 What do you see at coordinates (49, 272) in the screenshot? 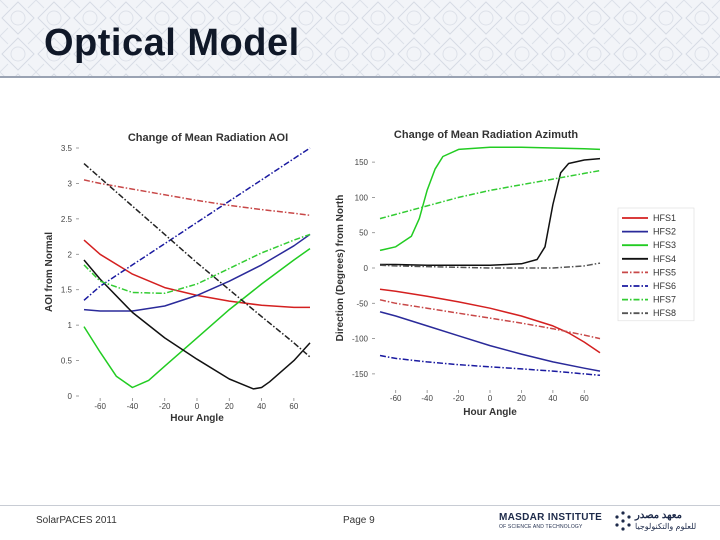
I see `y-axis-label: AOI from Normal` at bounding box center [49, 272].